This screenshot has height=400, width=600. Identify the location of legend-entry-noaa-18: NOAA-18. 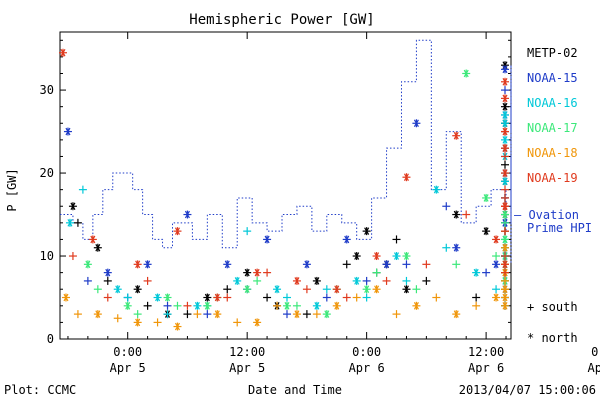
(552, 153).